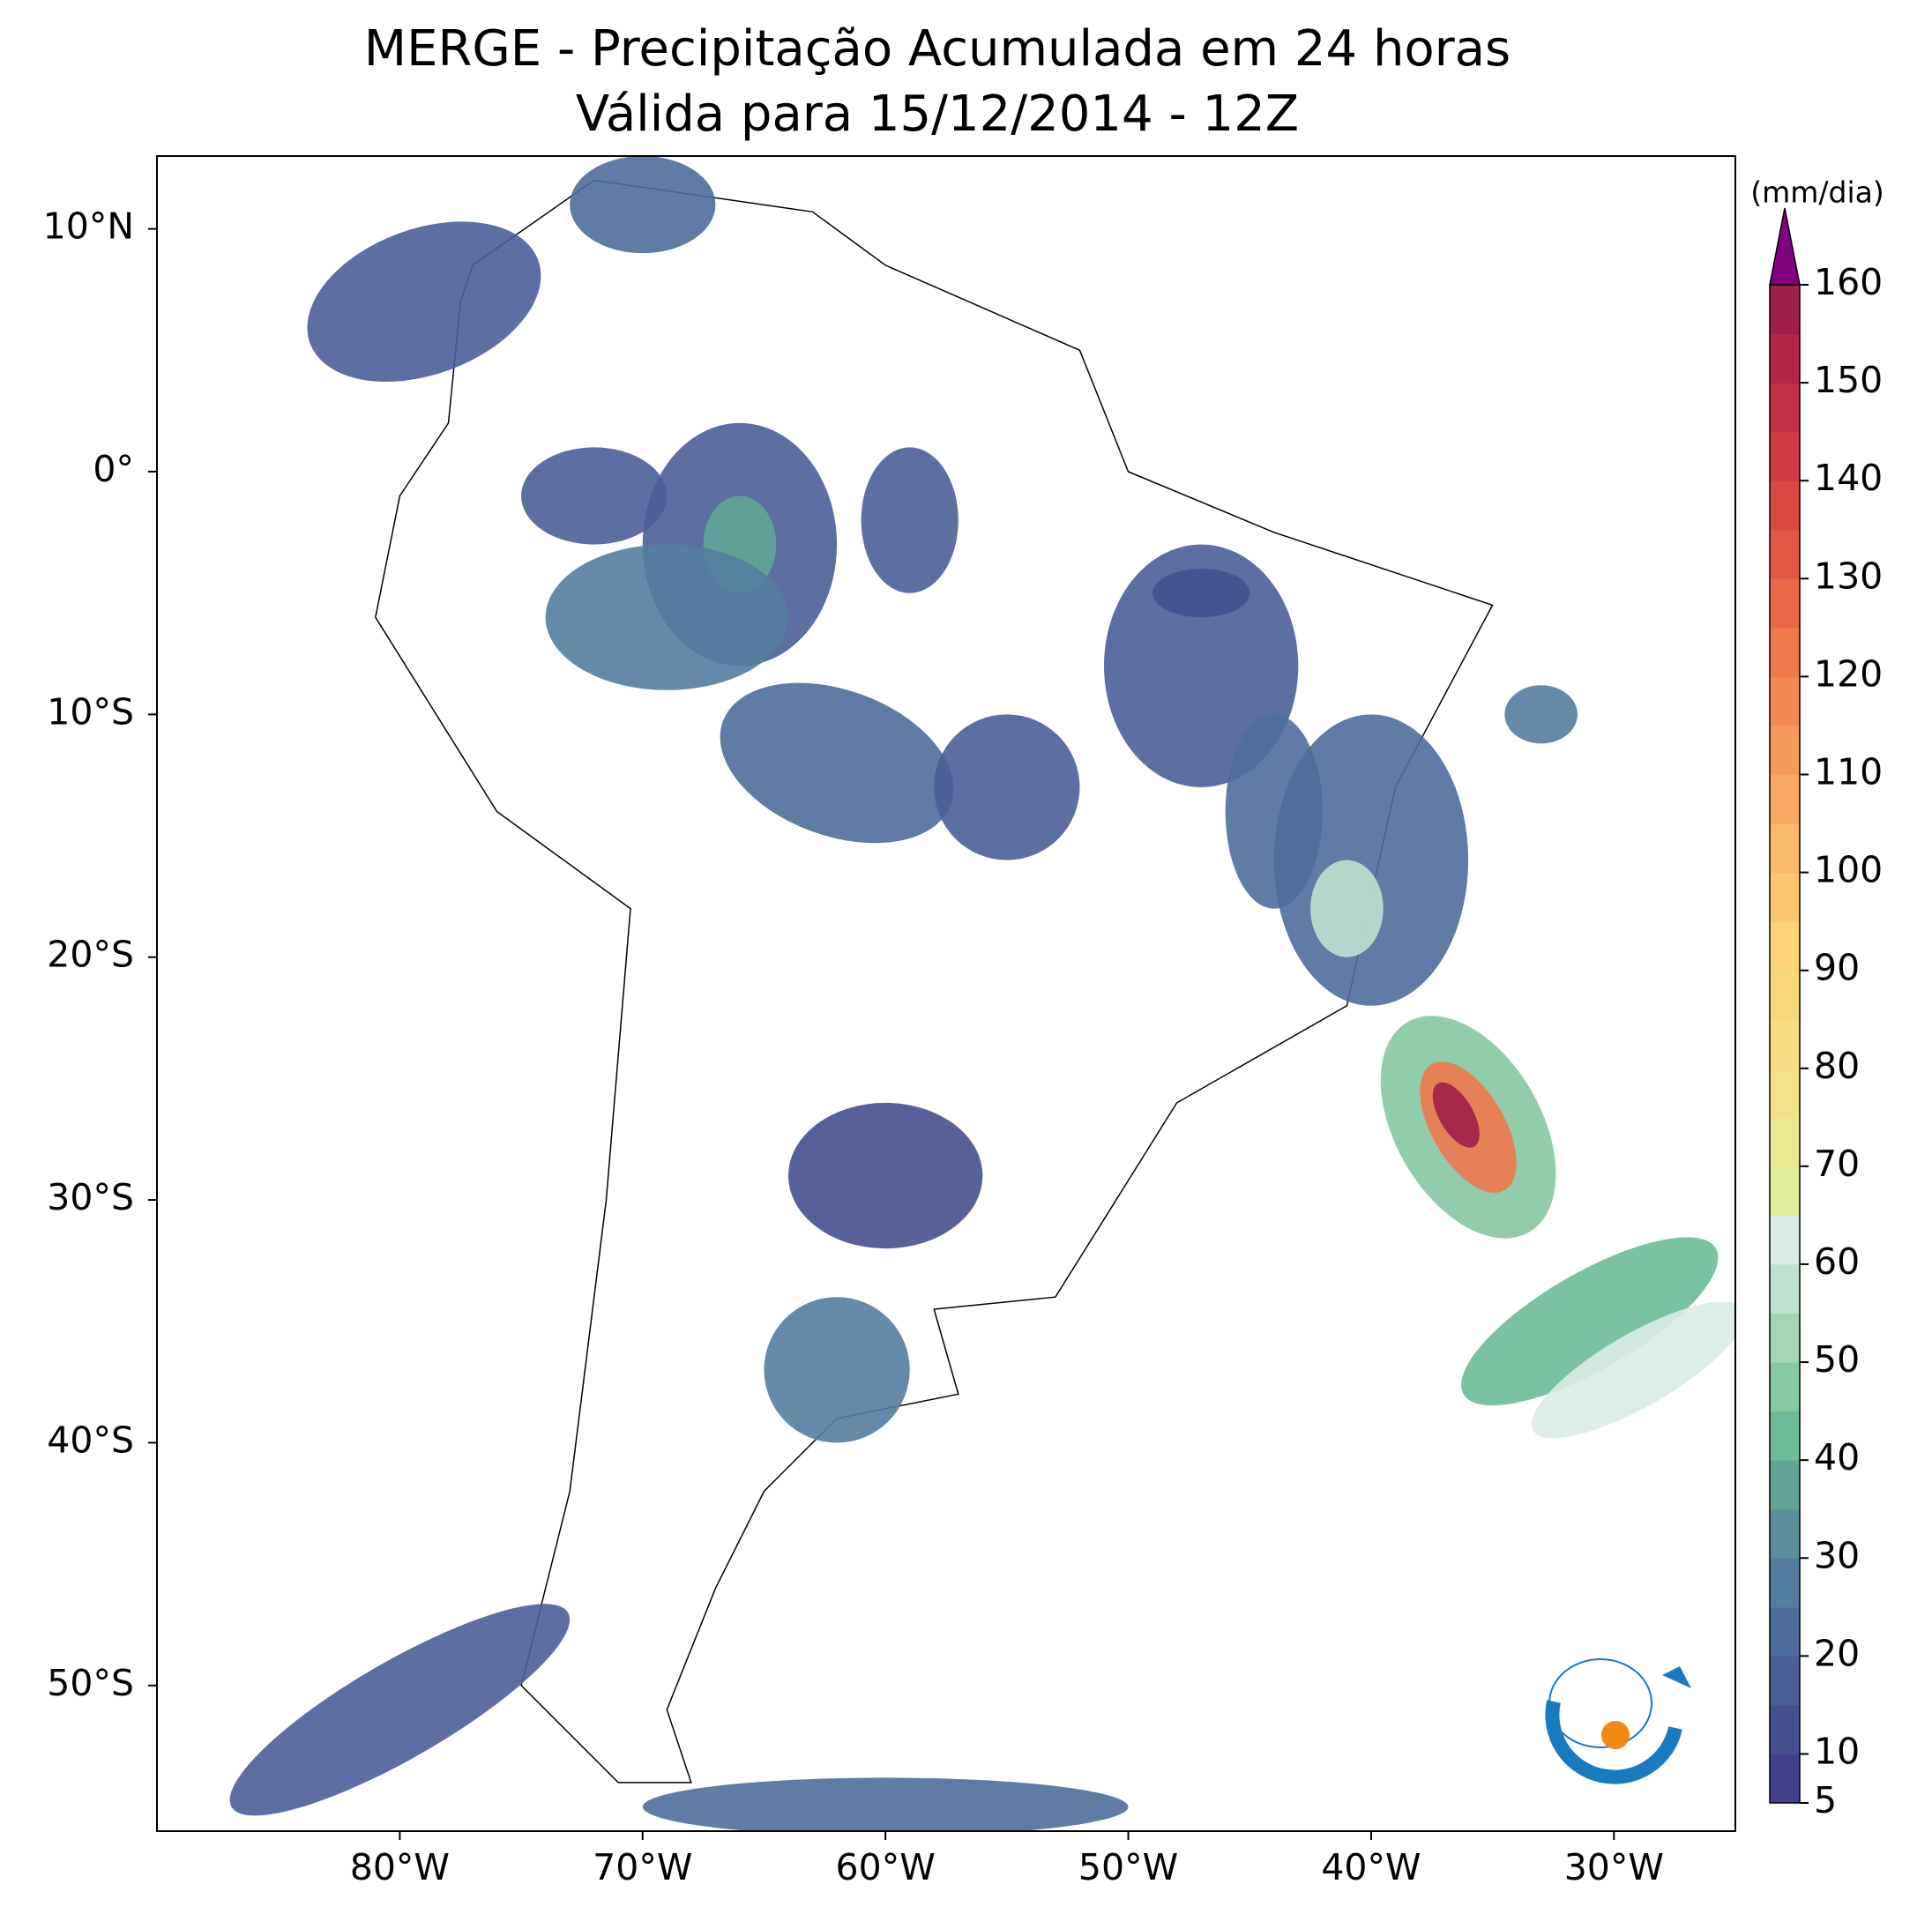 The image size is (1932, 1914). I want to click on colorbar-tick-label: 5, so click(1825, 1800).